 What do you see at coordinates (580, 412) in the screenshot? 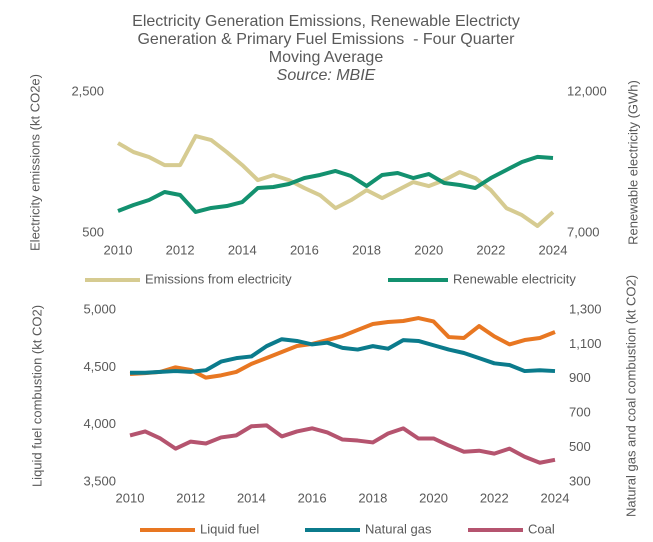
I see `y2-tick-label: 700` at bounding box center [580, 412].